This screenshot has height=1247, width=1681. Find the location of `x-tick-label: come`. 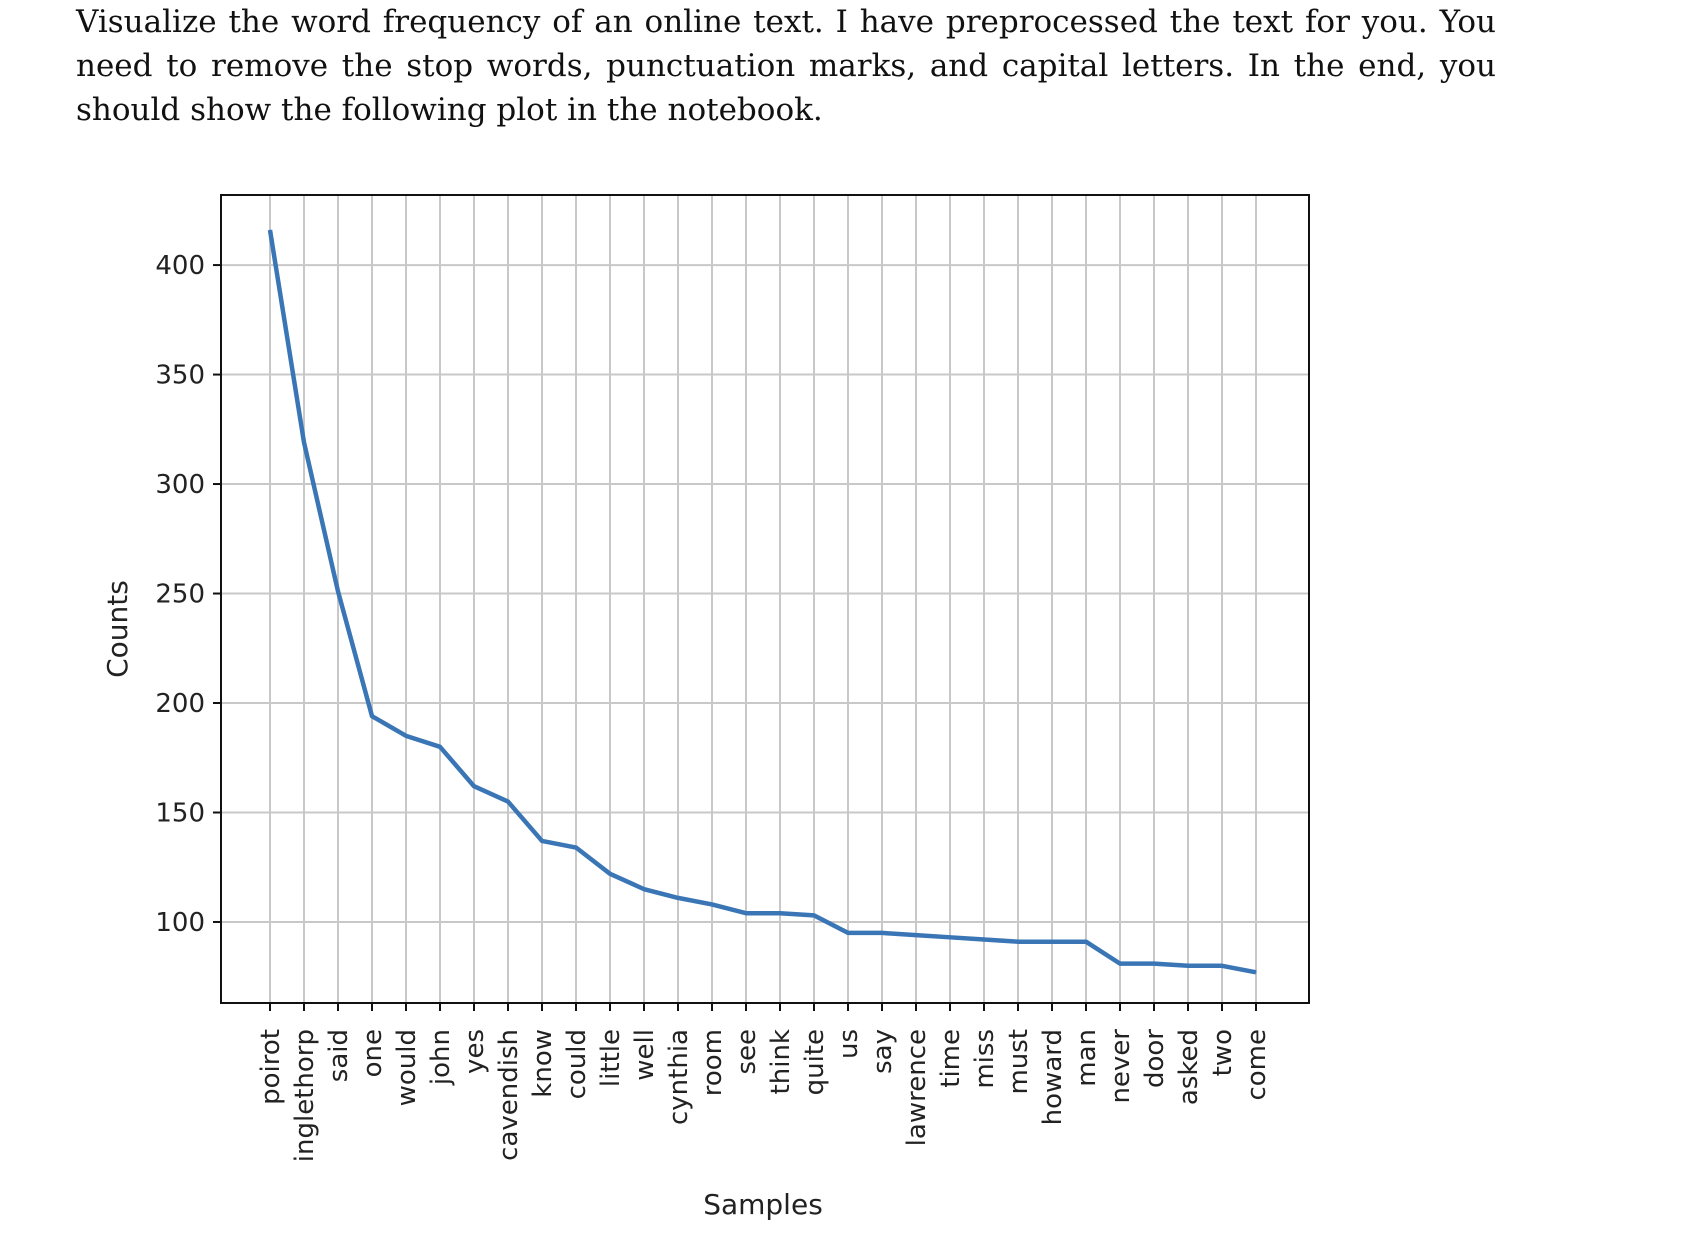

x-tick-label: come is located at coordinates (1257, 1065).